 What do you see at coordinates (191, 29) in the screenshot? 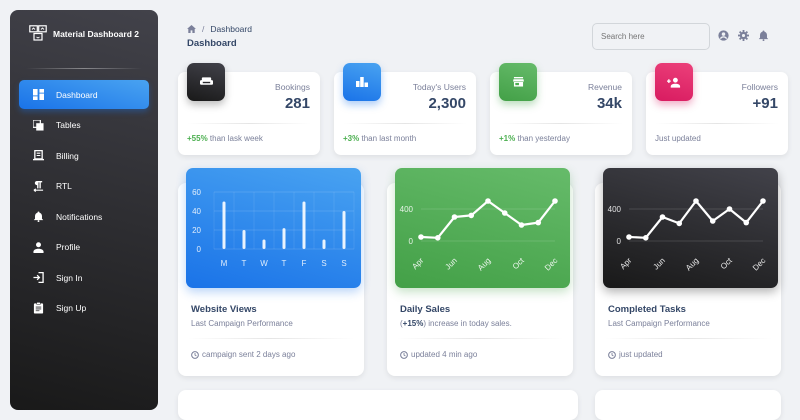
I see `home-icon` at bounding box center [191, 29].